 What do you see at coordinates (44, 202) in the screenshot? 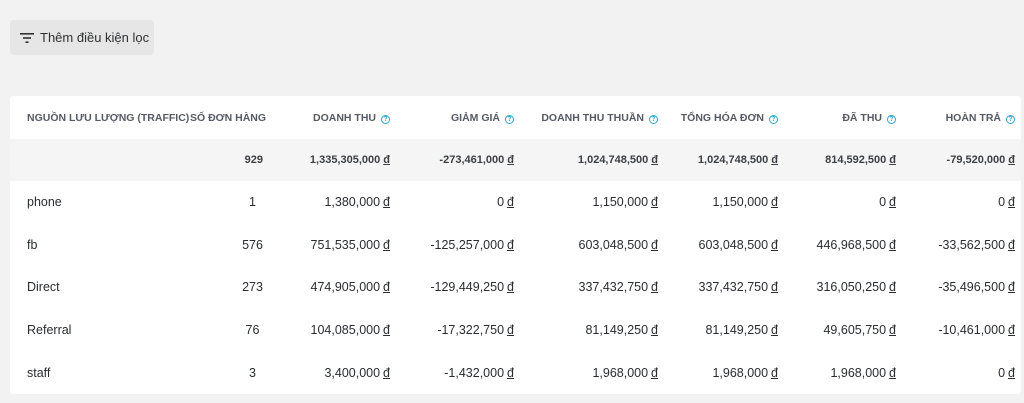
I see `cell-value: phone` at bounding box center [44, 202].